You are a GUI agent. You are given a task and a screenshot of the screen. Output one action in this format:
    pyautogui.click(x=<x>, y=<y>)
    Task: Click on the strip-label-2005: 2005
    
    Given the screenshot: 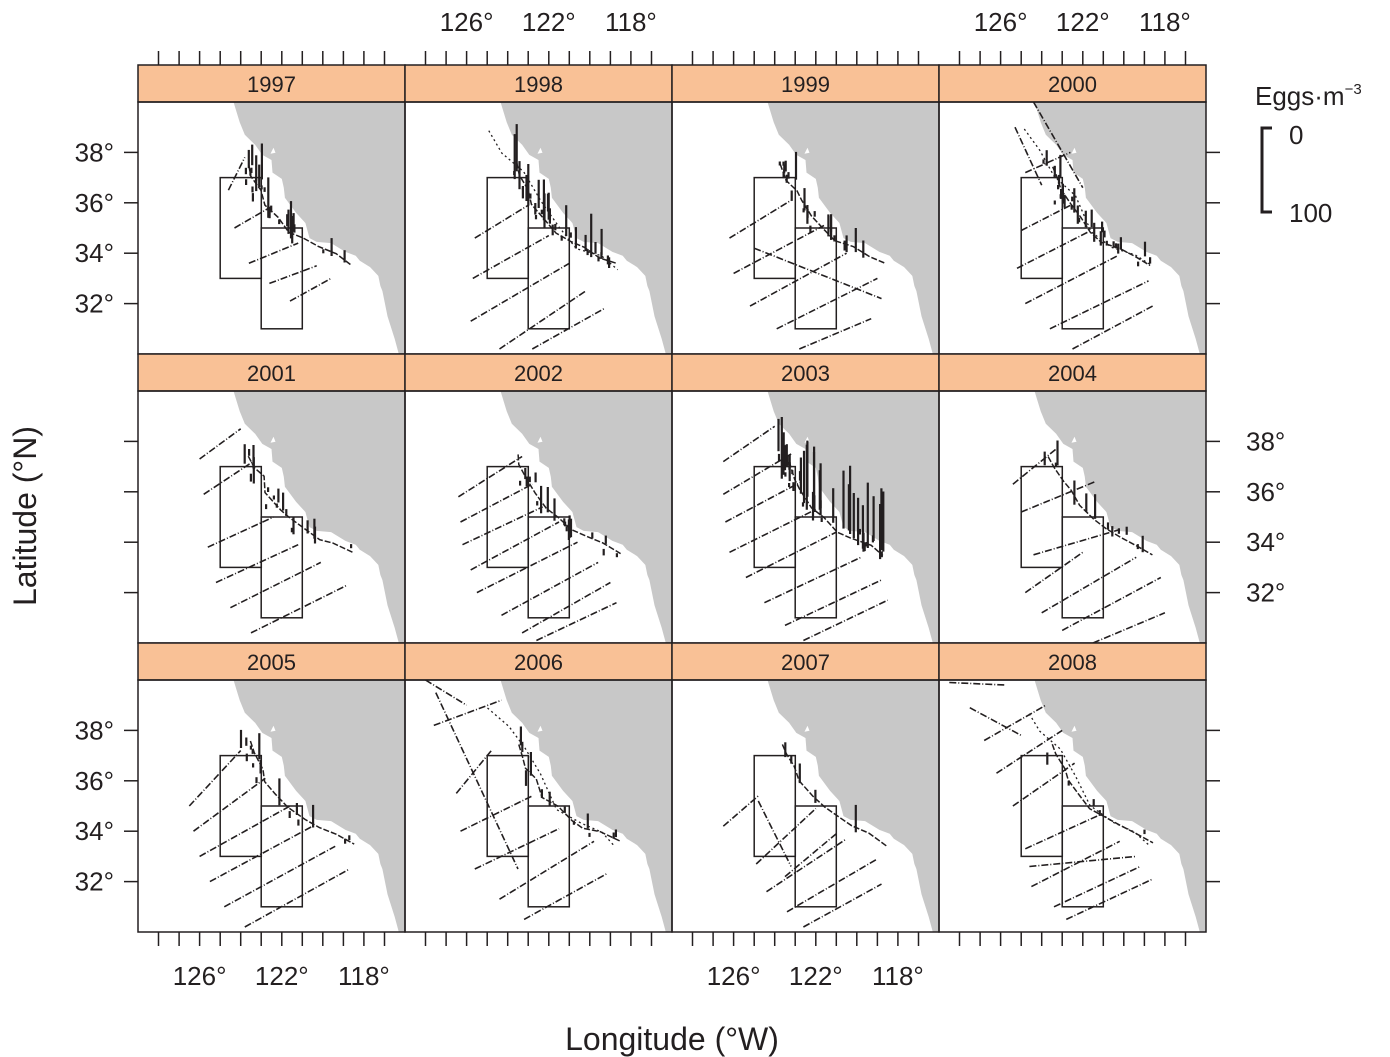 What is the action you would take?
    pyautogui.click(x=271, y=662)
    